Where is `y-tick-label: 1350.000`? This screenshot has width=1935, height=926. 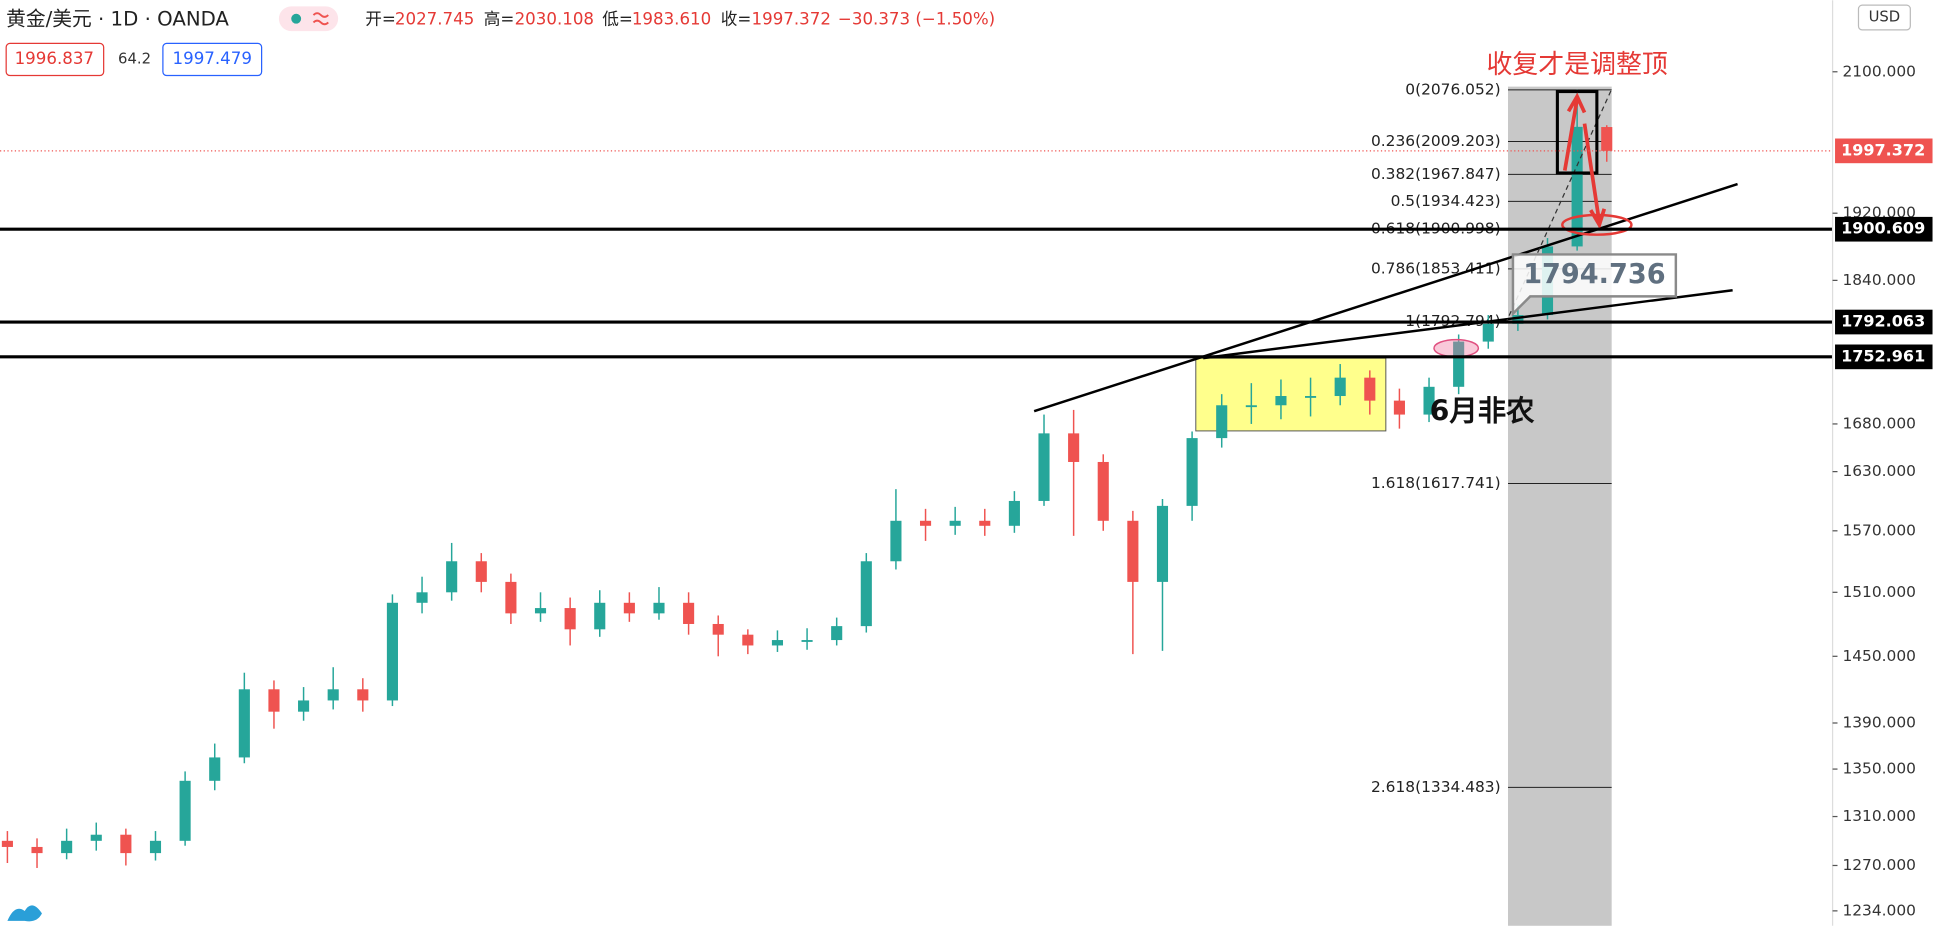 y-tick-label: 1350.000 is located at coordinates (1879, 769).